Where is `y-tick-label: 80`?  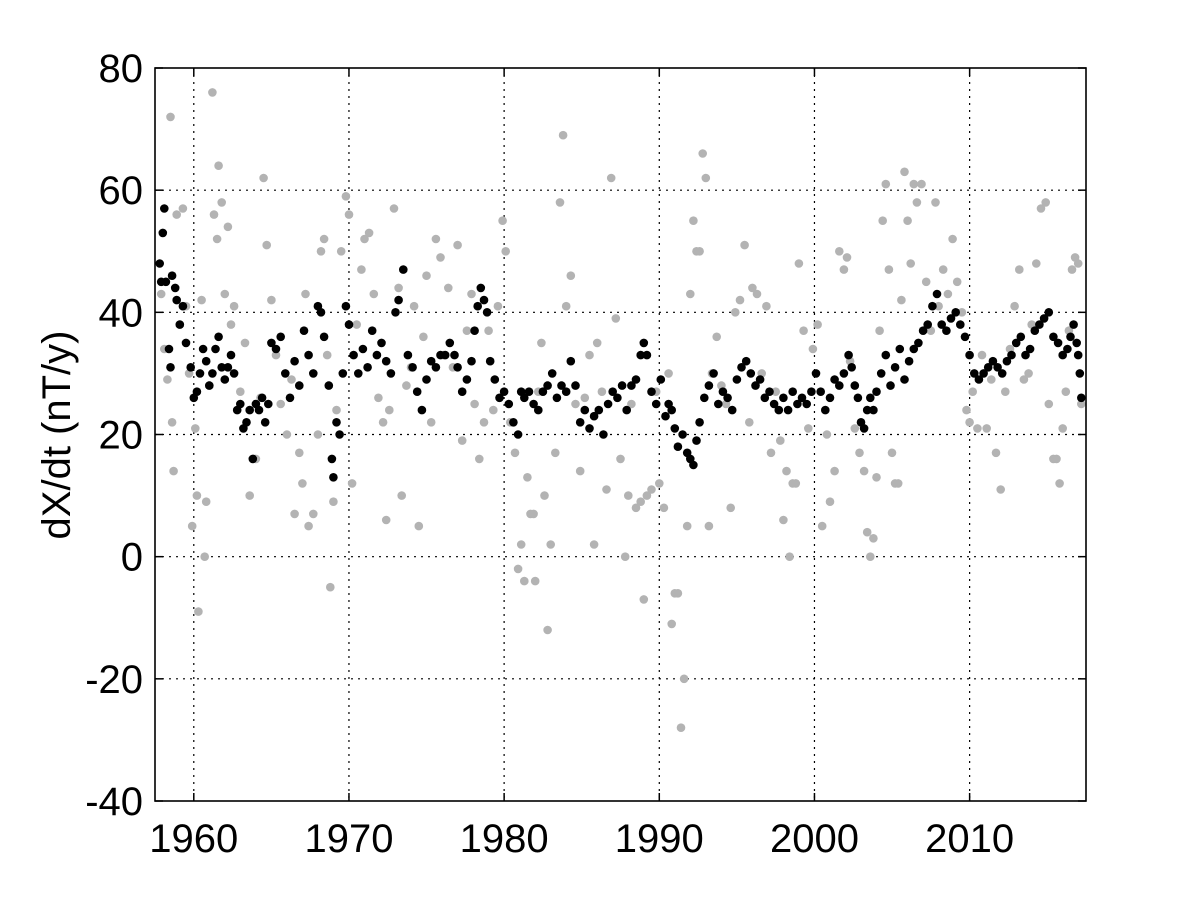
y-tick-label: 80 is located at coordinates (121, 69).